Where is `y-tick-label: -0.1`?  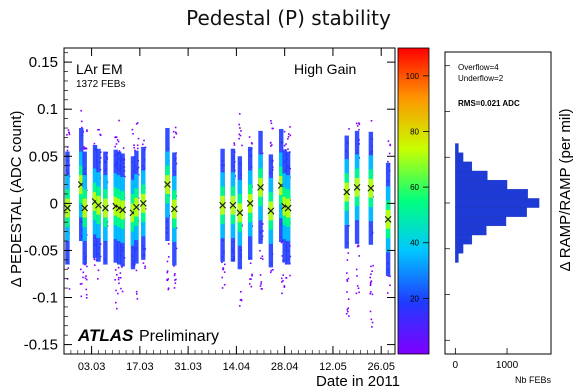 y-tick-label: -0.1 is located at coordinates (45, 298).